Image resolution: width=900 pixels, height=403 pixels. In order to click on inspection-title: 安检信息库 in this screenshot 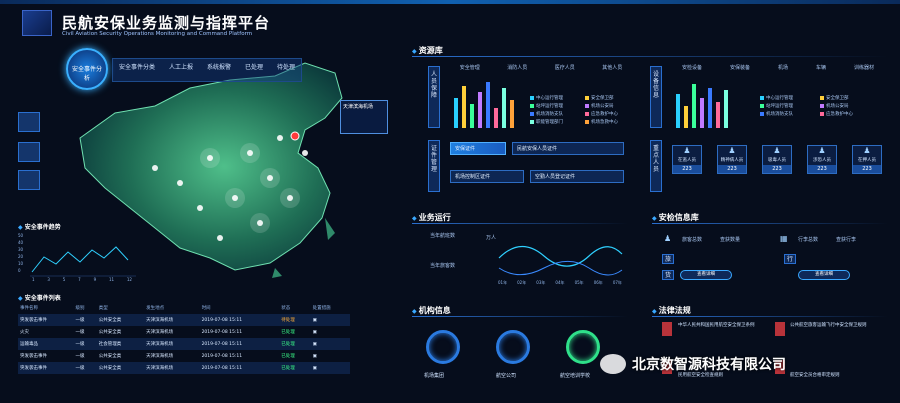, I will do `click(675, 217)`.